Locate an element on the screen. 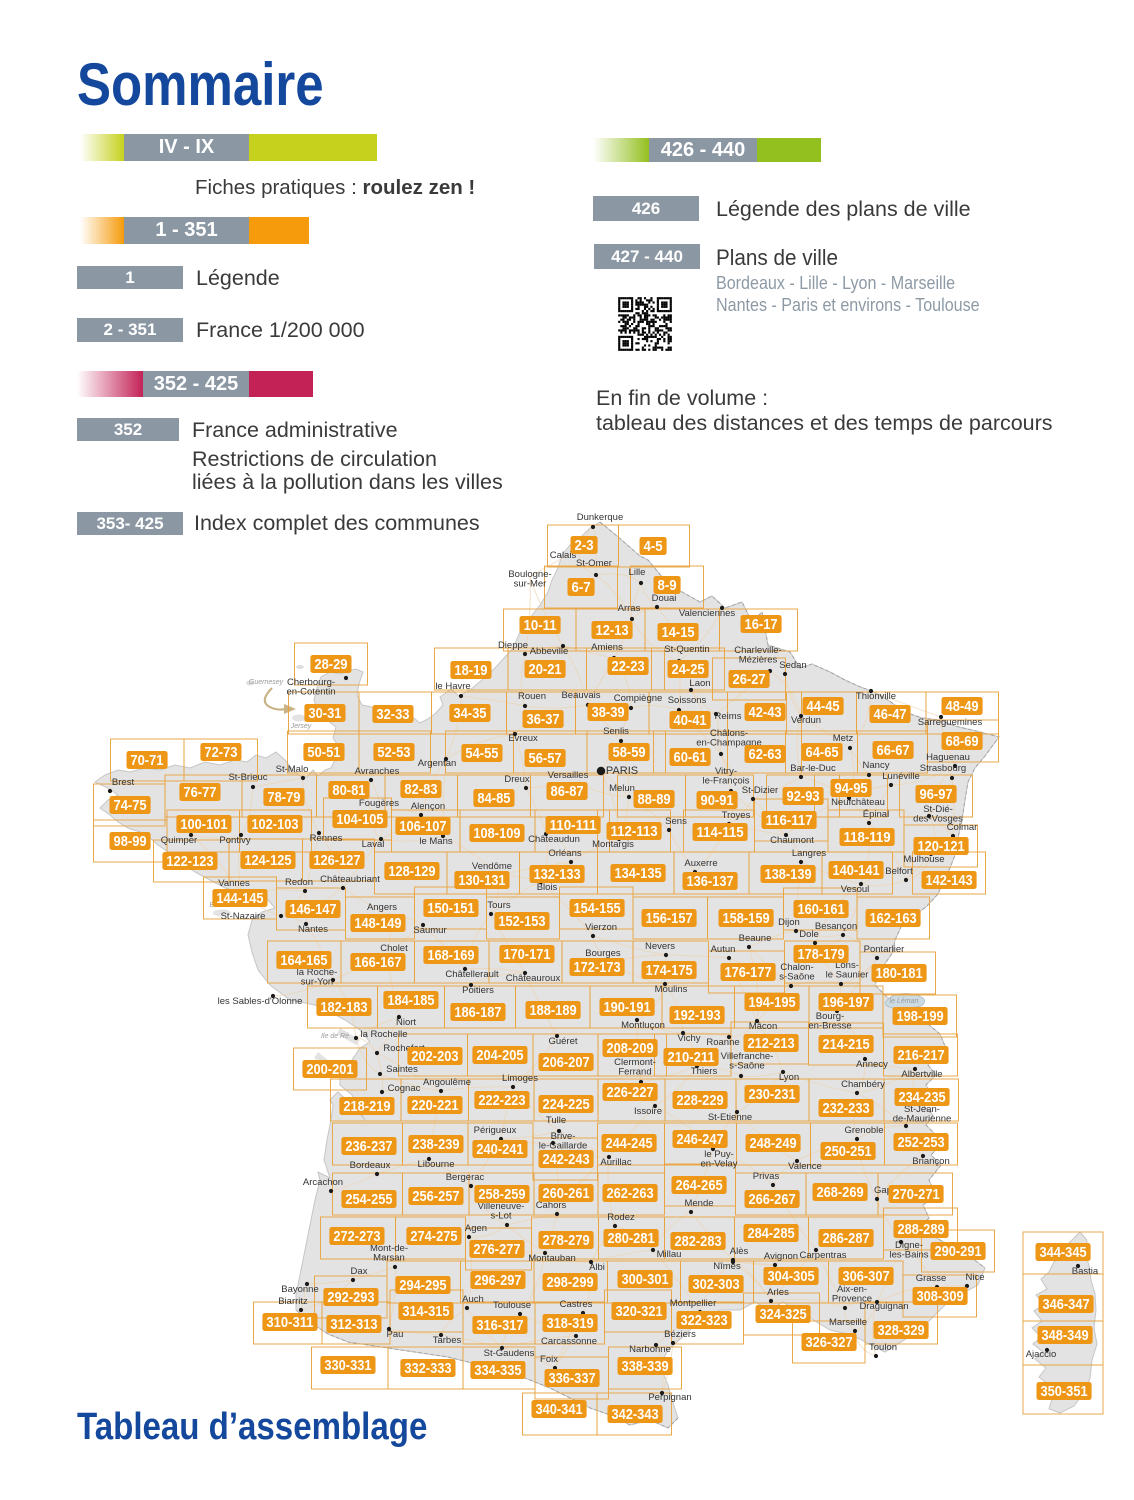  svg-text: 340-341 is located at coordinates (559, 1409).